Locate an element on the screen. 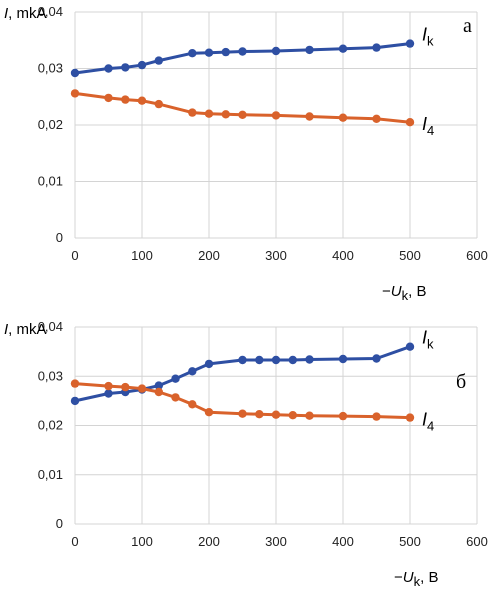 The width and height of the screenshot is (492, 593). series-line-Ik is located at coordinates (242, 374).